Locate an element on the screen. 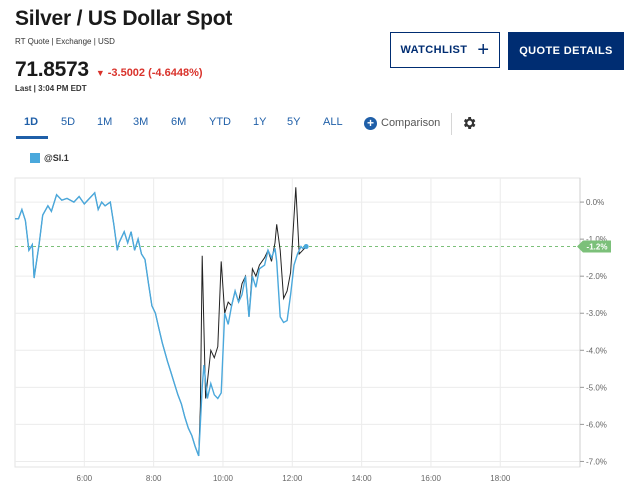 This screenshot has width=631, height=492. page-title: Silver / US Dollar Spot is located at coordinates (124, 18).